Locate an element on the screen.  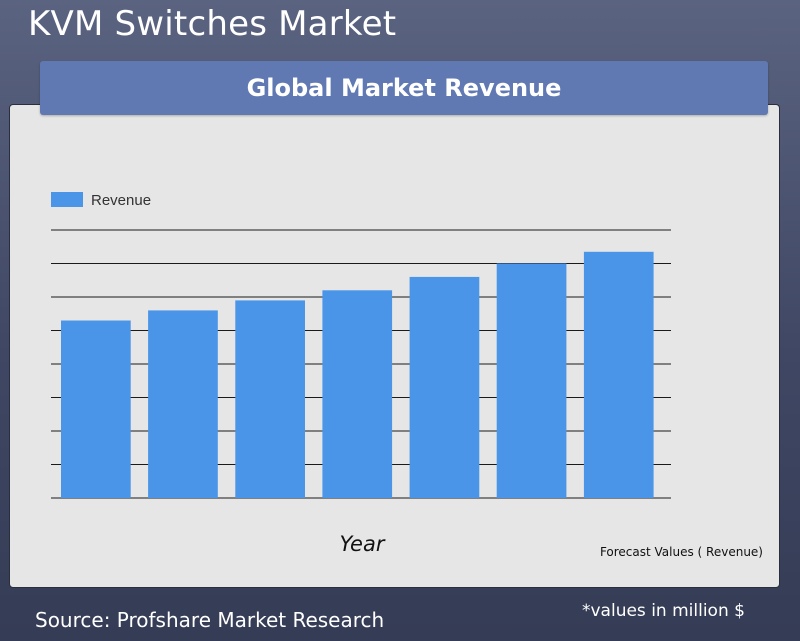
source-credit: Source: Profshare Market Research is located at coordinates (210, 620).